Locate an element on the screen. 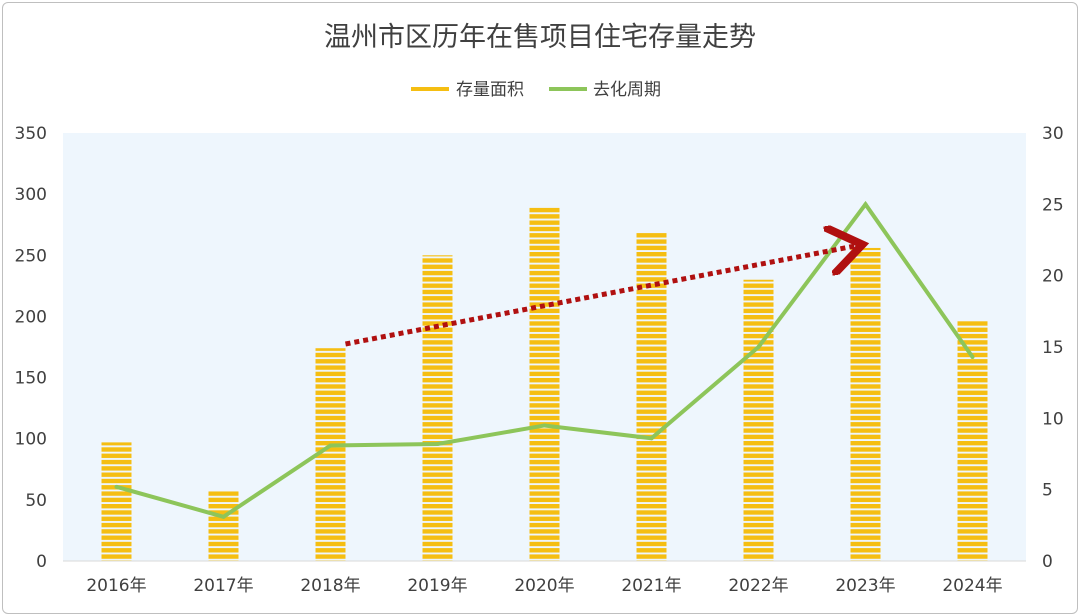  right-y-axis: 0 5 10 15 20 25 30 is located at coordinates (1053, 348).